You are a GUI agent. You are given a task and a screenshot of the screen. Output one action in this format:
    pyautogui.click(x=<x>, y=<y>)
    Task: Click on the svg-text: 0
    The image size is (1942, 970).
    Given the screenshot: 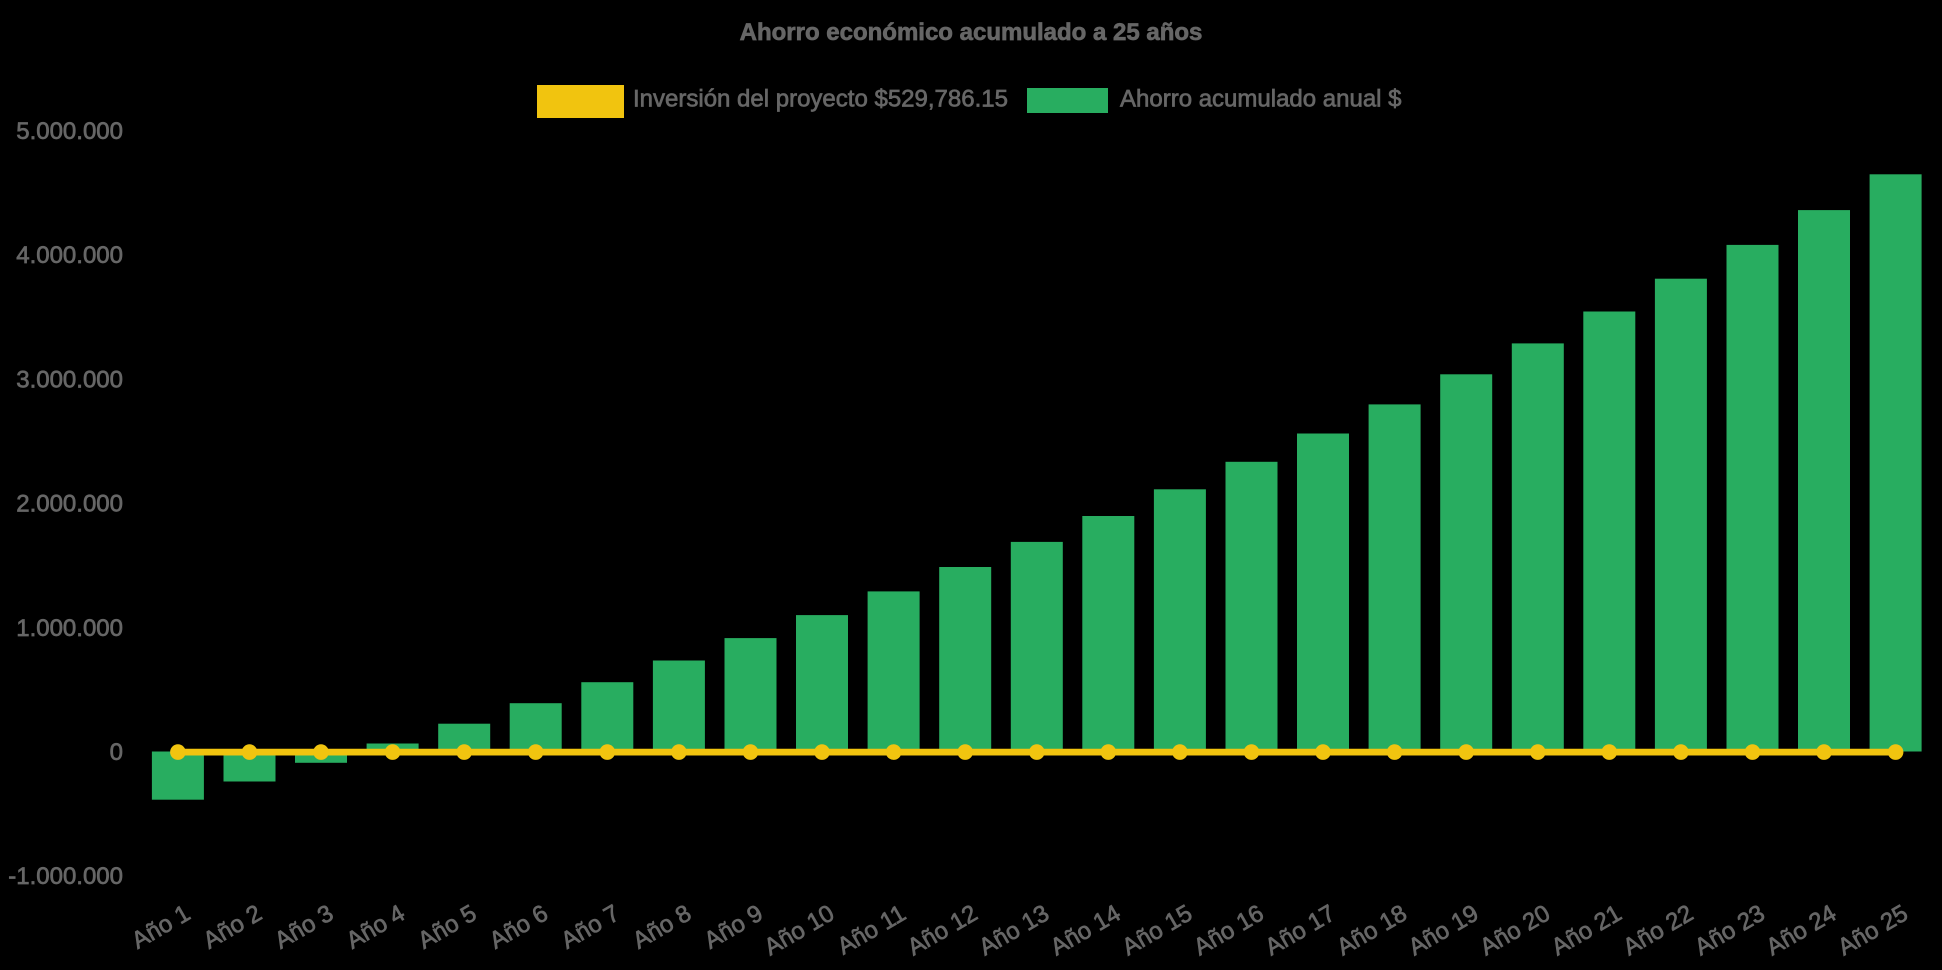 What is the action you would take?
    pyautogui.click(x=116, y=752)
    